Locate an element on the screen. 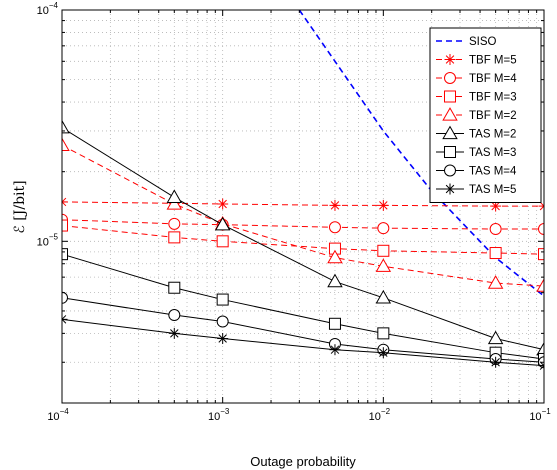  legend-label: TAS M=3 is located at coordinates (492, 153).